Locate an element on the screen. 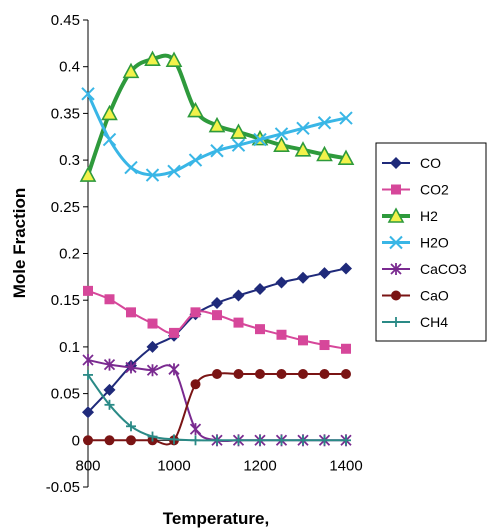 This screenshot has height=532, width=499. legend-item-caco3: CaCO3 is located at coordinates (424, 269).